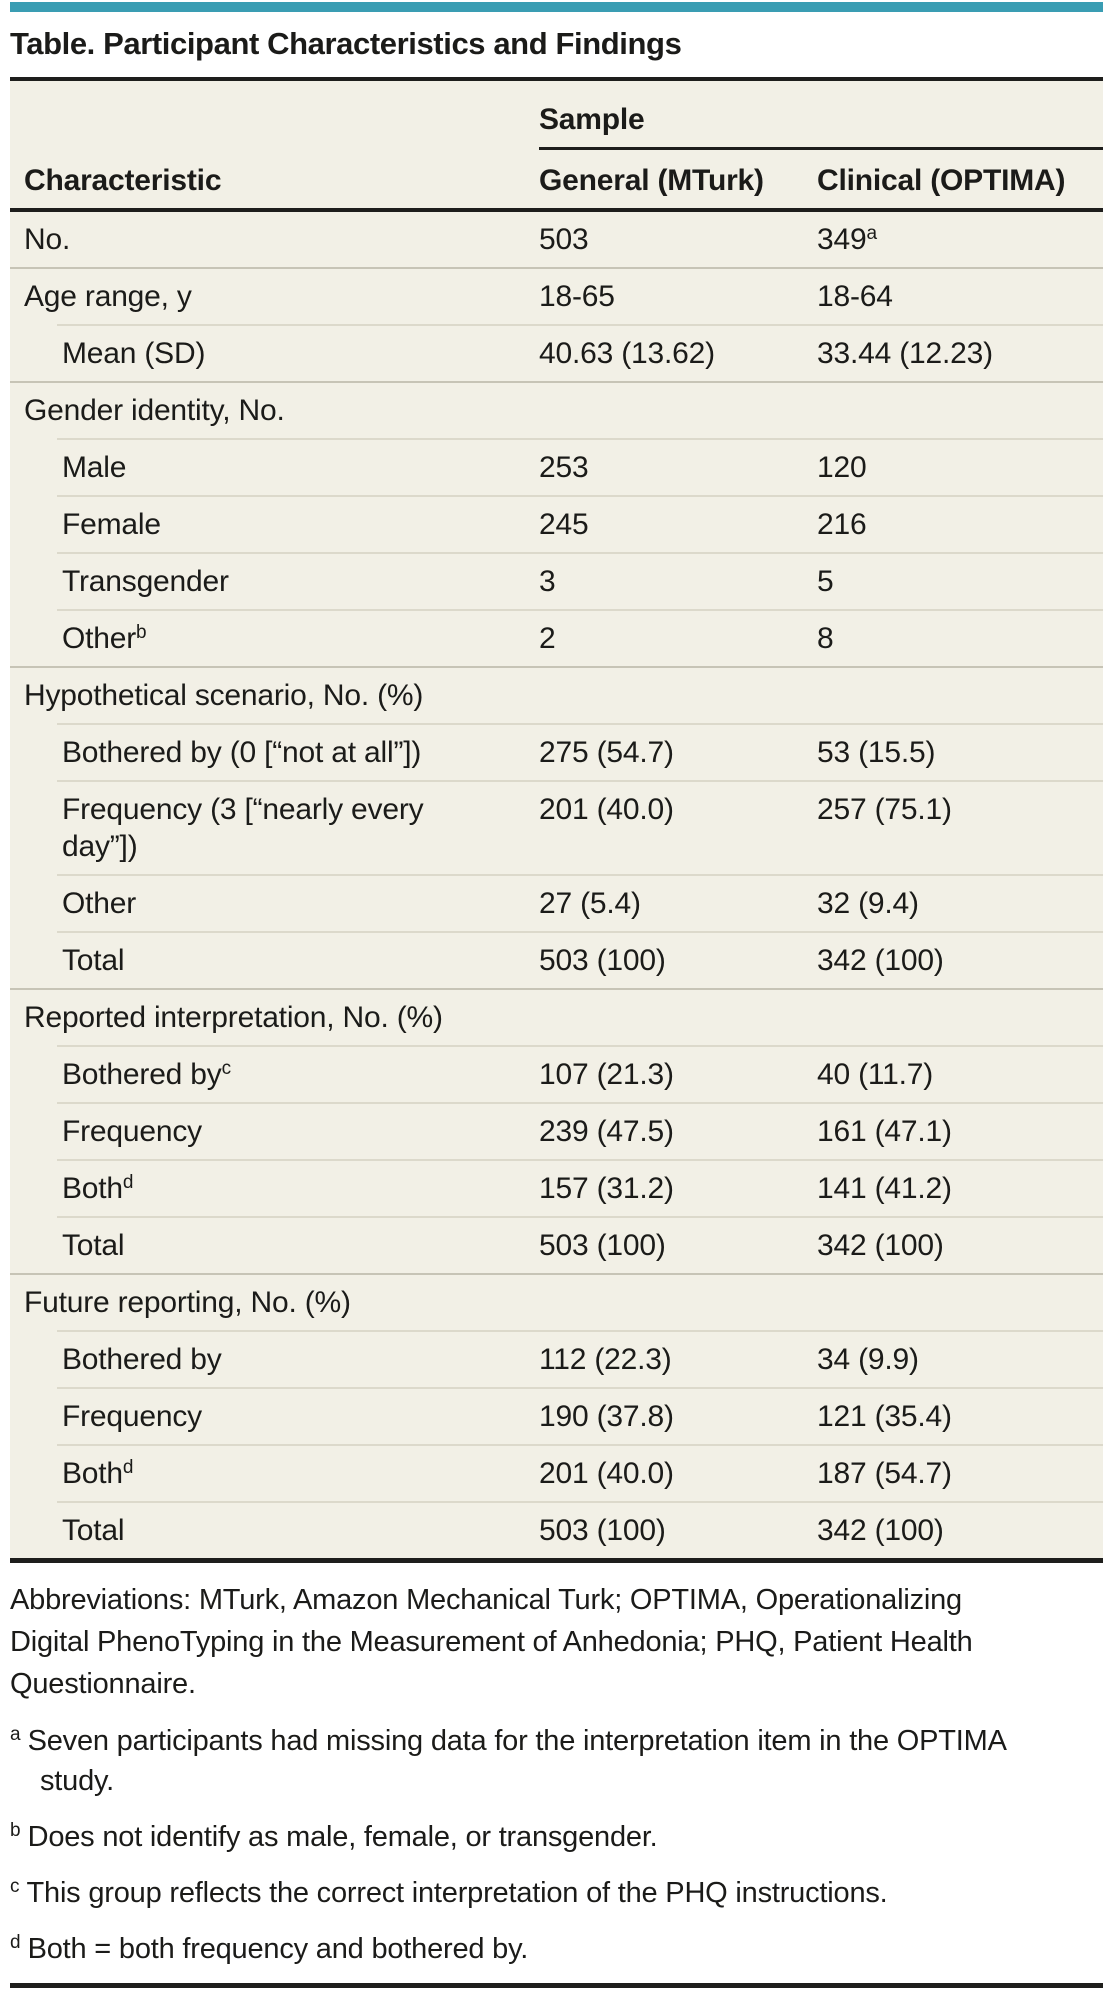 The image size is (1113, 2002). I want to click on row-label: Both, so click(92, 1473).